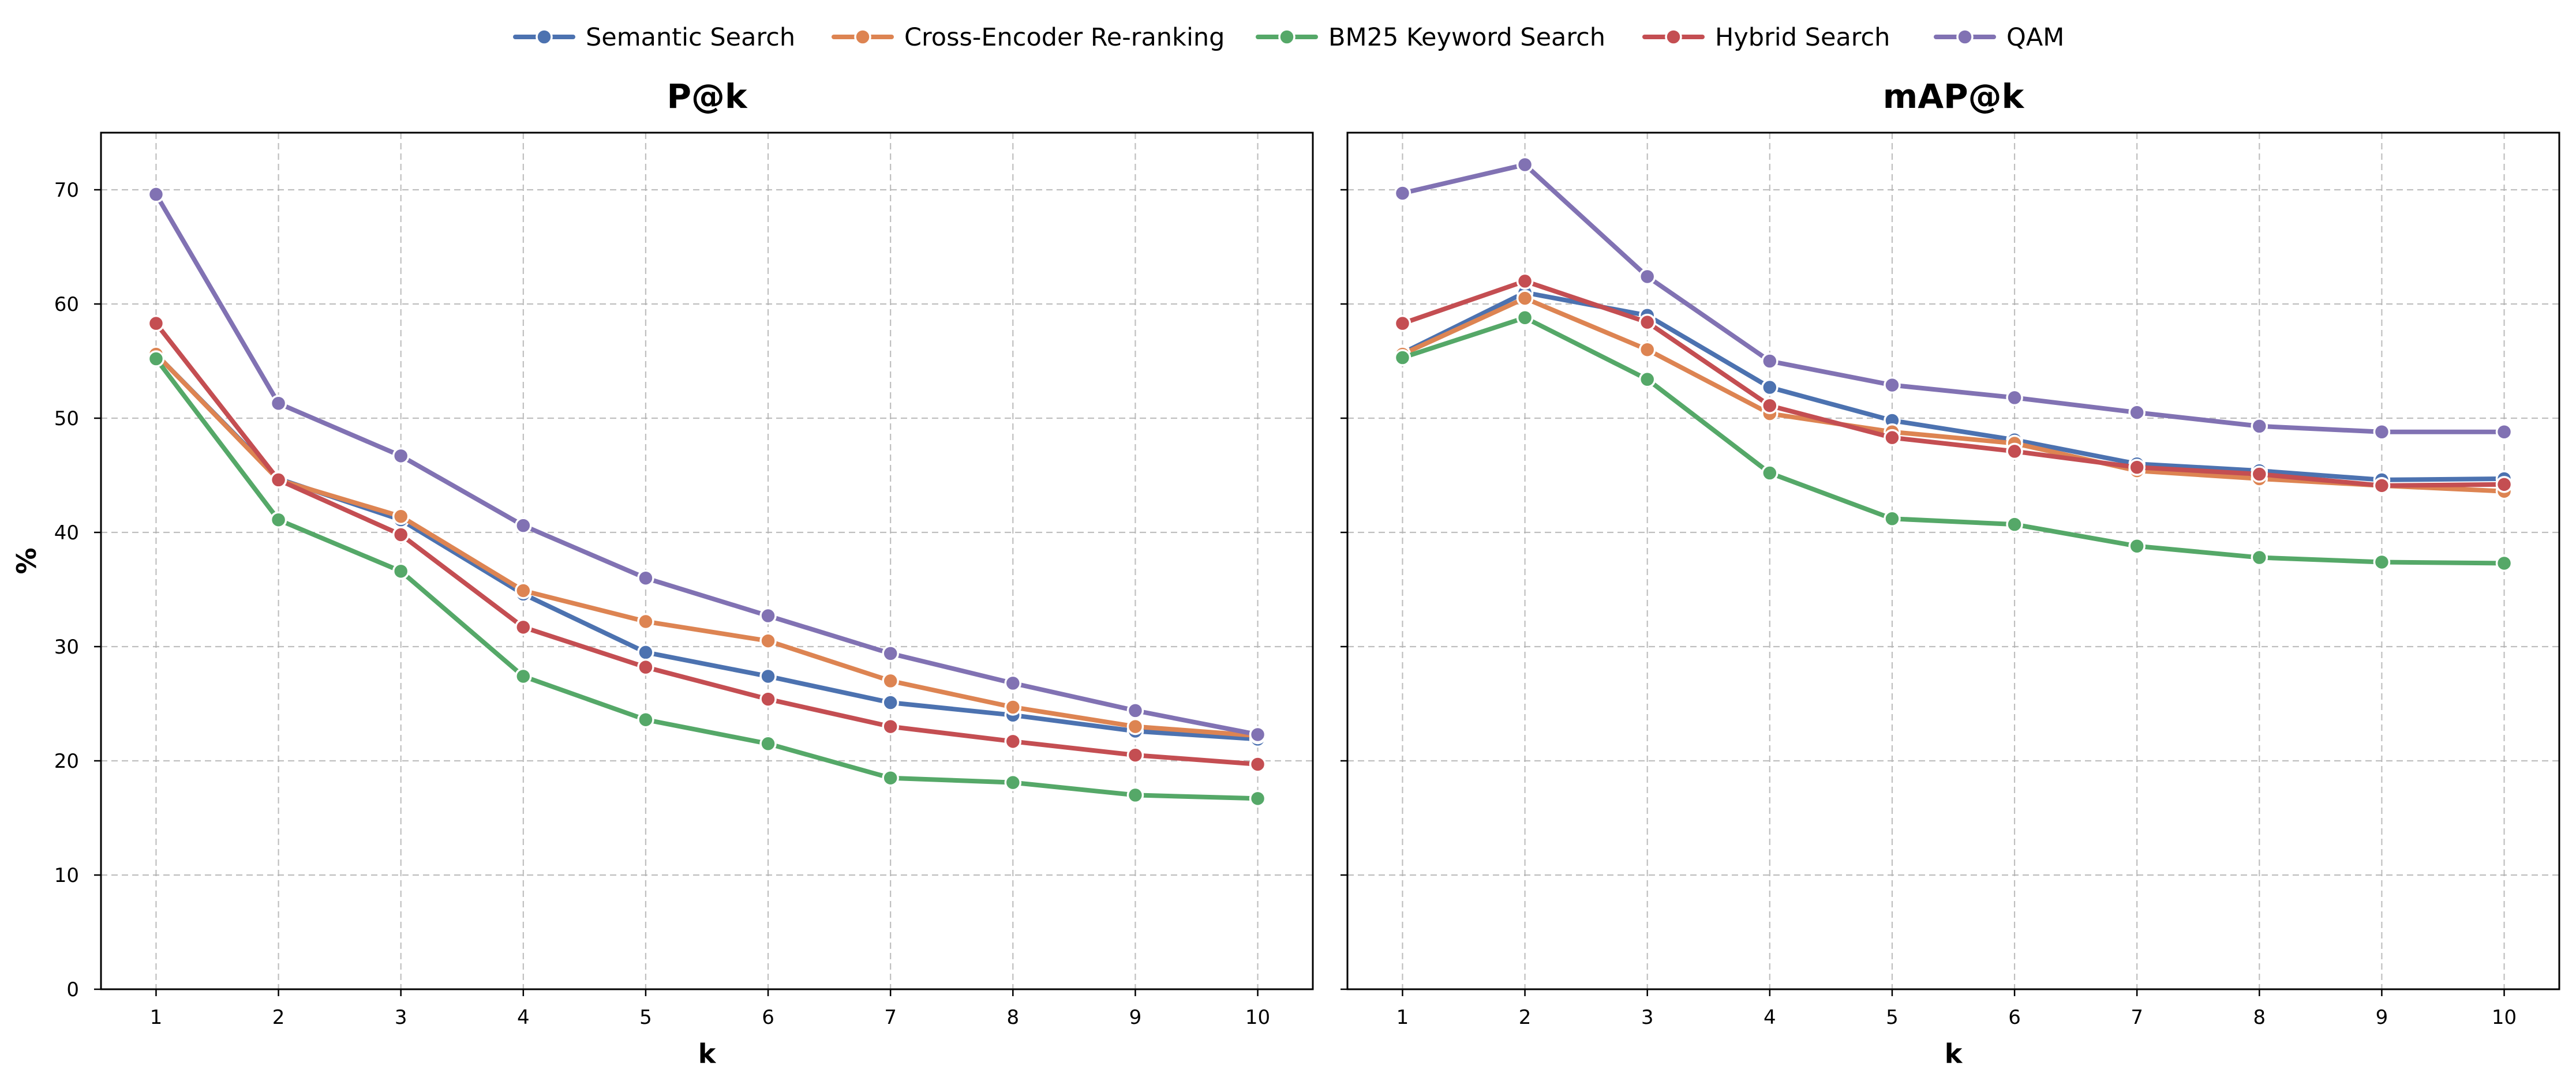 The height and width of the screenshot is (1085, 2576). I want to click on y-tick-label: 60, so click(66, 304).